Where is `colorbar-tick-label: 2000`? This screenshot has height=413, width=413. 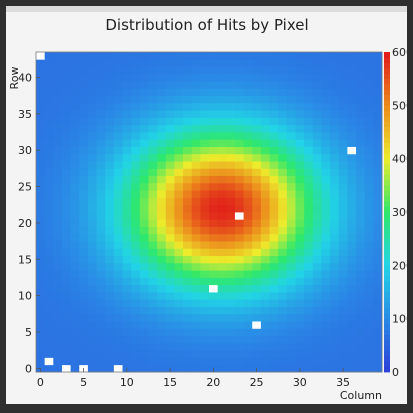
colorbar-tick-label: 2000 is located at coordinates (399, 265).